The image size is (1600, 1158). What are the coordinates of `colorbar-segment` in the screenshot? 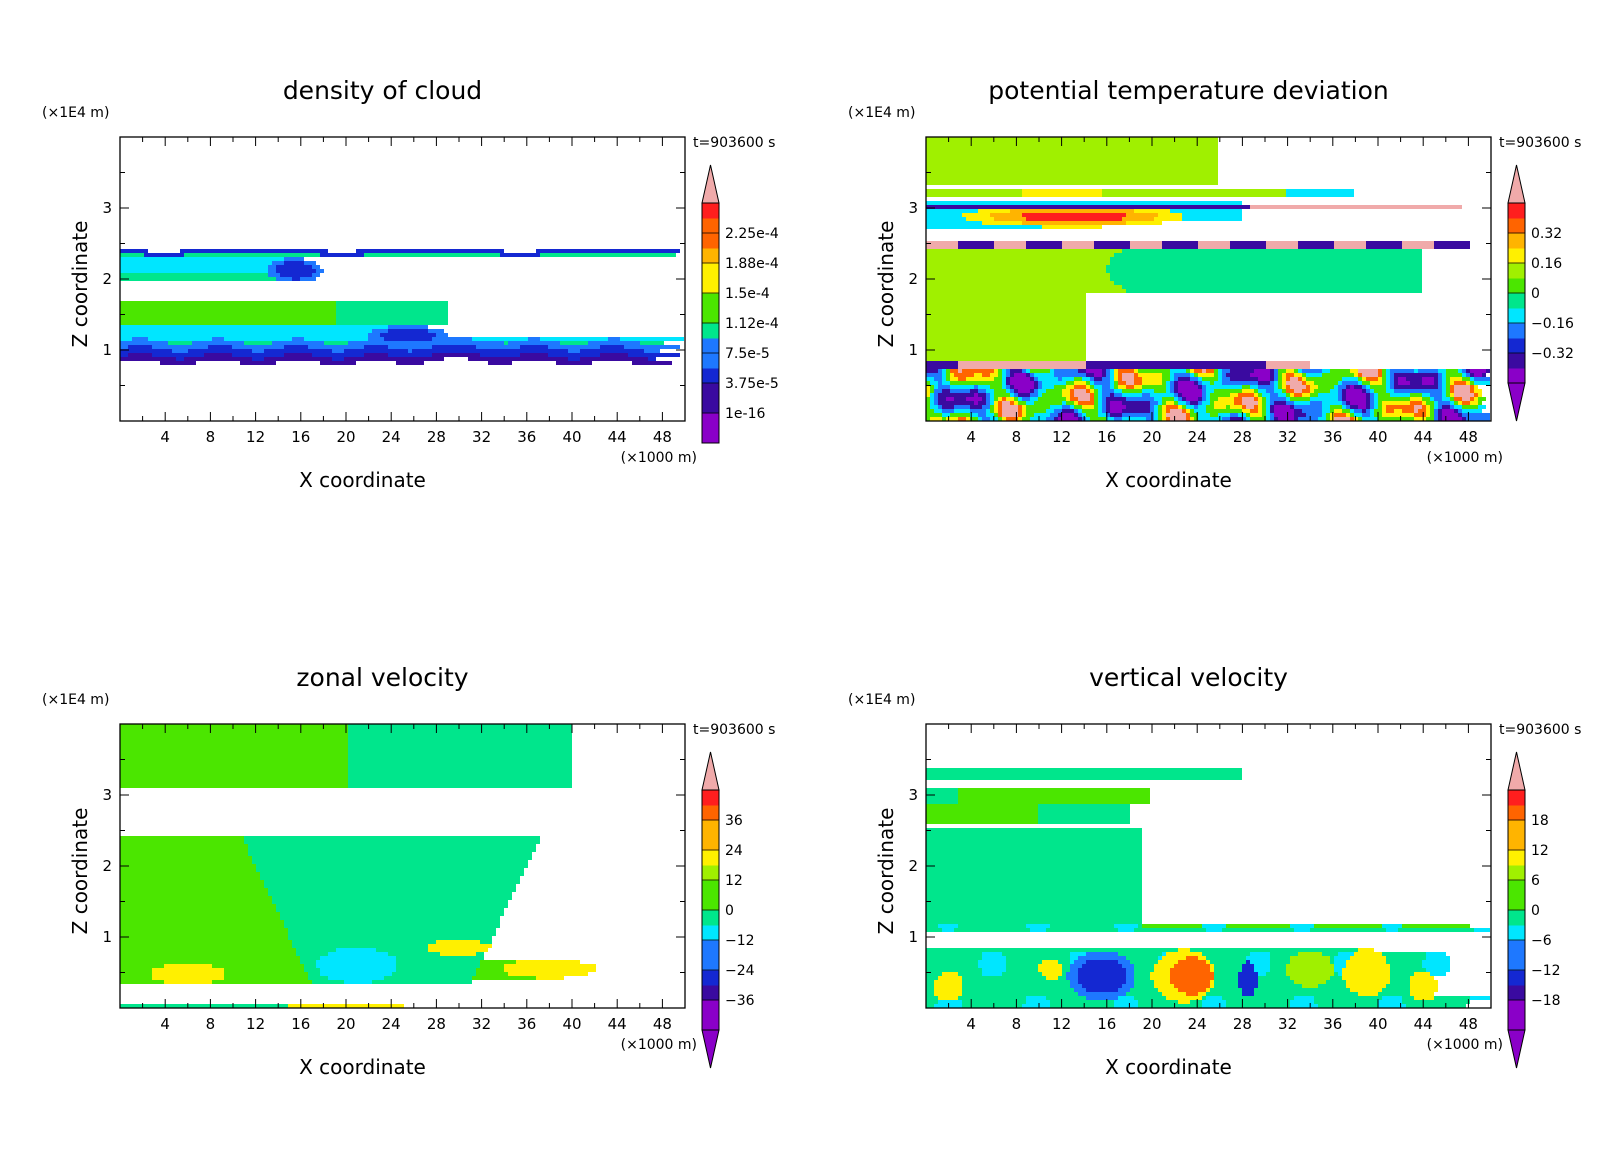 It's located at (1516, 301).